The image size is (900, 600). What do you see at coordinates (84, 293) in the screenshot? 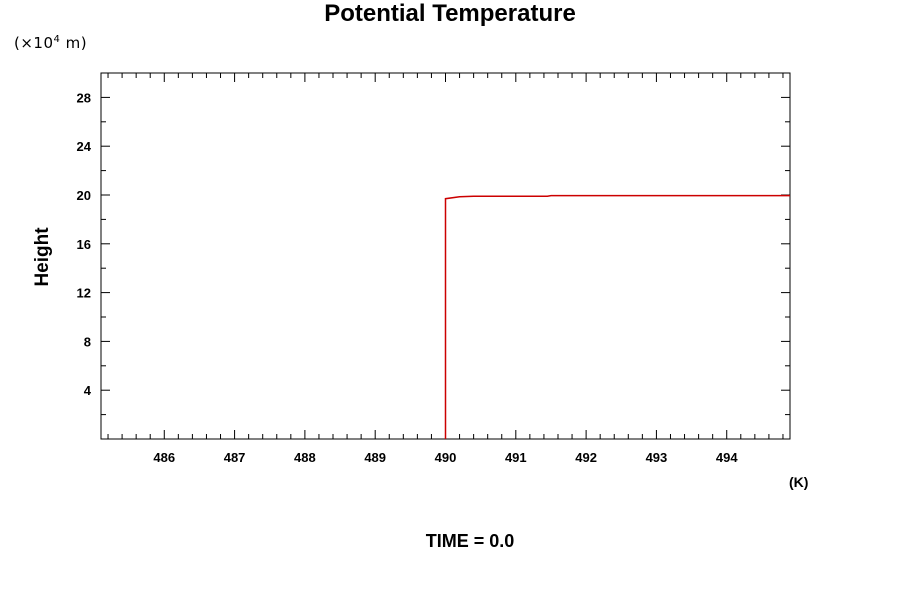
I see `y-tick-label: 12` at bounding box center [84, 293].